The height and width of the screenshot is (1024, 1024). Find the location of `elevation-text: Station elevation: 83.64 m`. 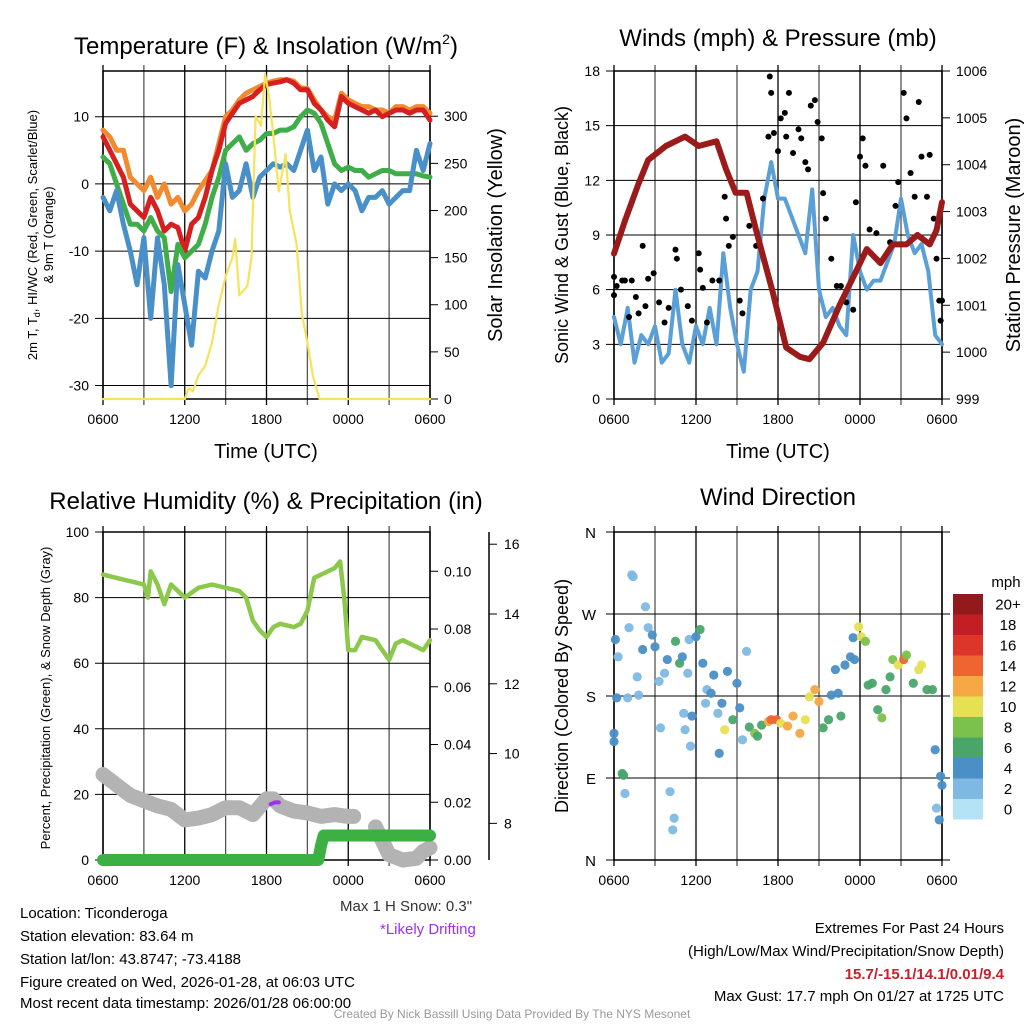

elevation-text: Station elevation: 83.64 m is located at coordinates (107, 936).